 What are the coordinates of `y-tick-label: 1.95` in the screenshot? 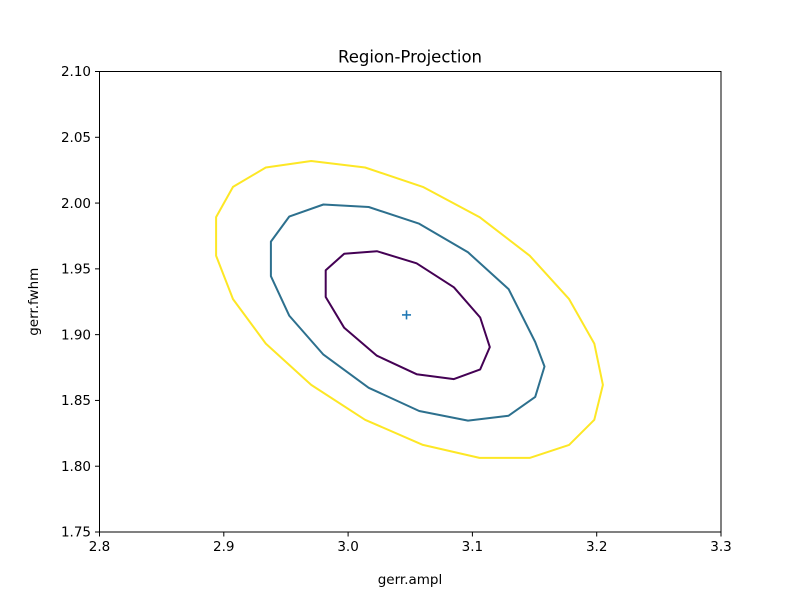 It's located at (76, 270).